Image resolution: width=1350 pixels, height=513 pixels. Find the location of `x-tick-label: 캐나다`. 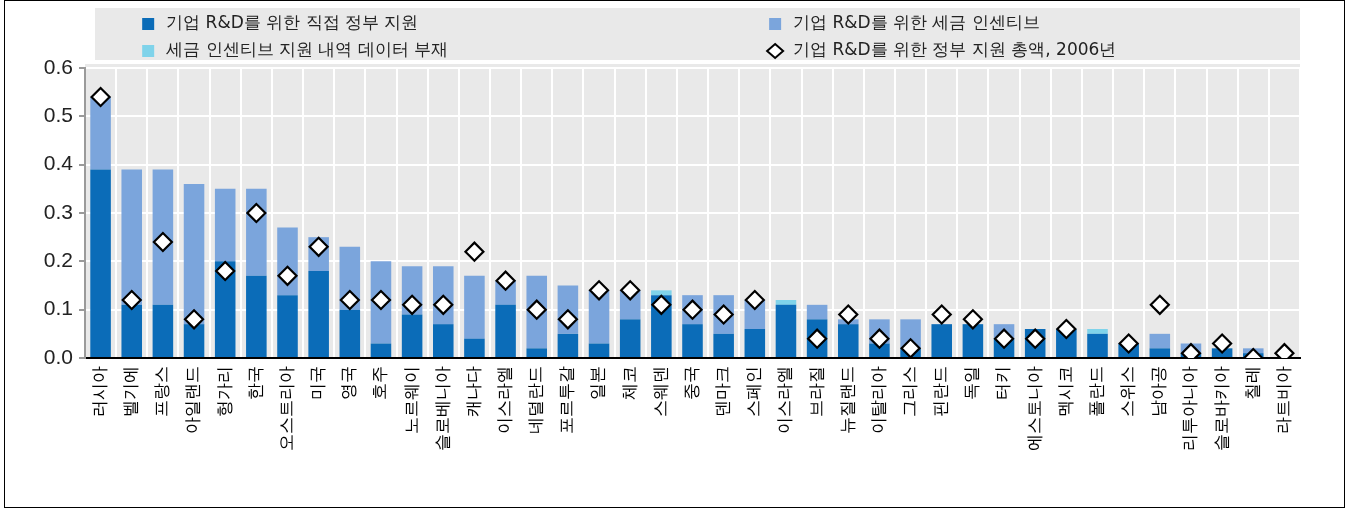

x-tick-label: 캐나다 is located at coordinates (472, 391).